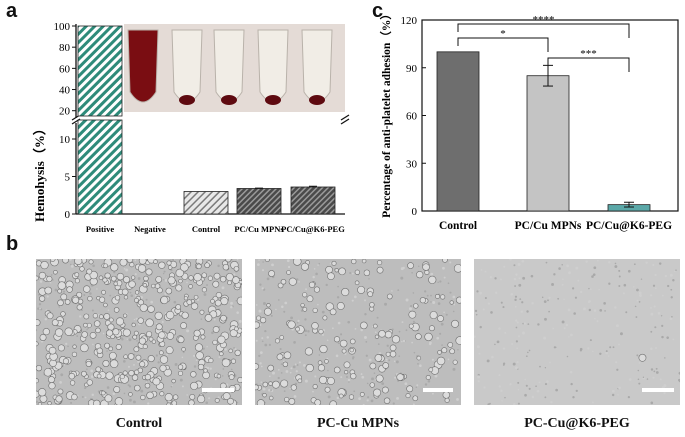 The width and height of the screenshot is (685, 437). Describe the element at coordinates (12, 244) in the screenshot. I see `panel-b-label: b` at that location.